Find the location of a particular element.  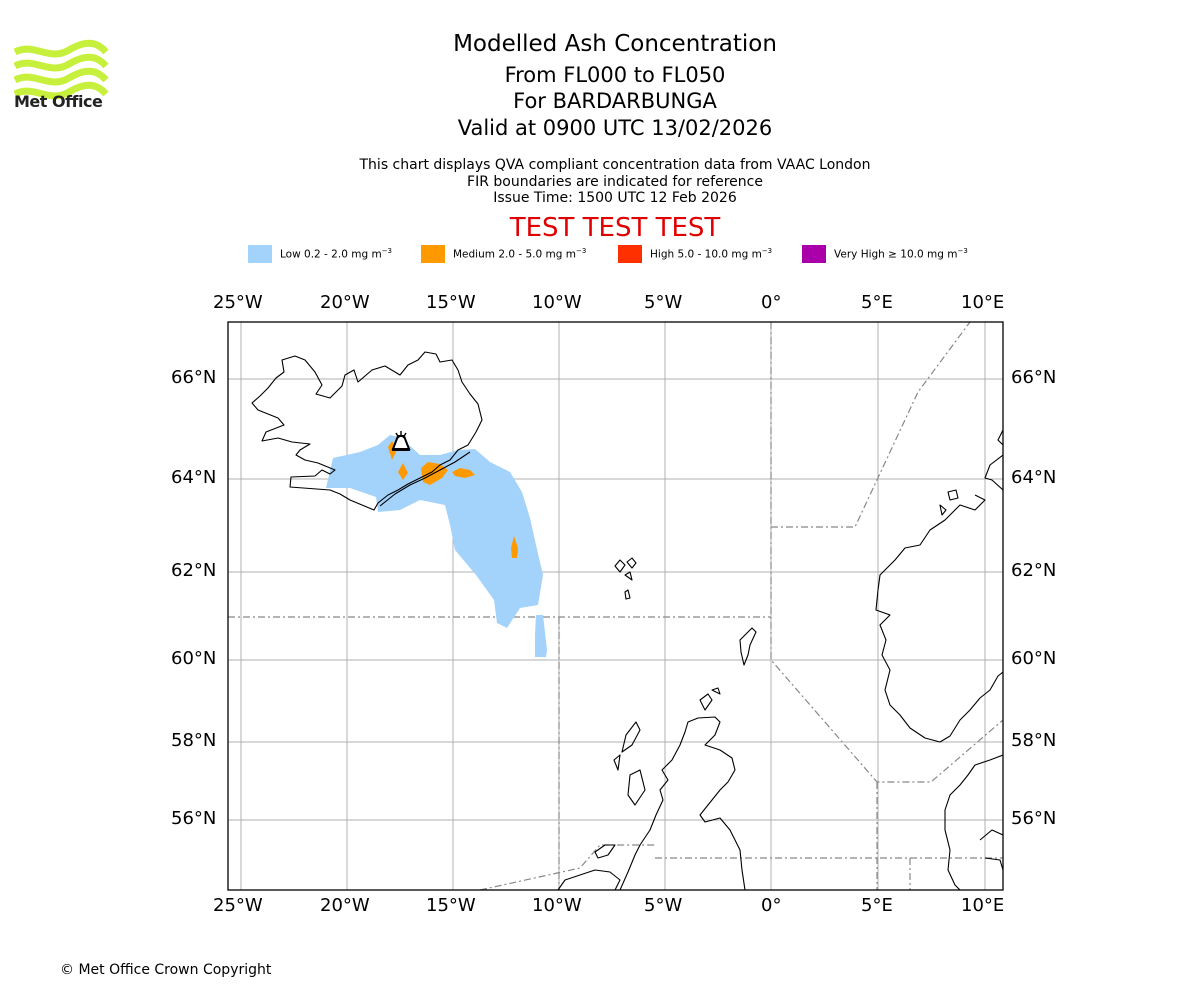

lat-tick-left-56n: 56°N is located at coordinates (194, 818).